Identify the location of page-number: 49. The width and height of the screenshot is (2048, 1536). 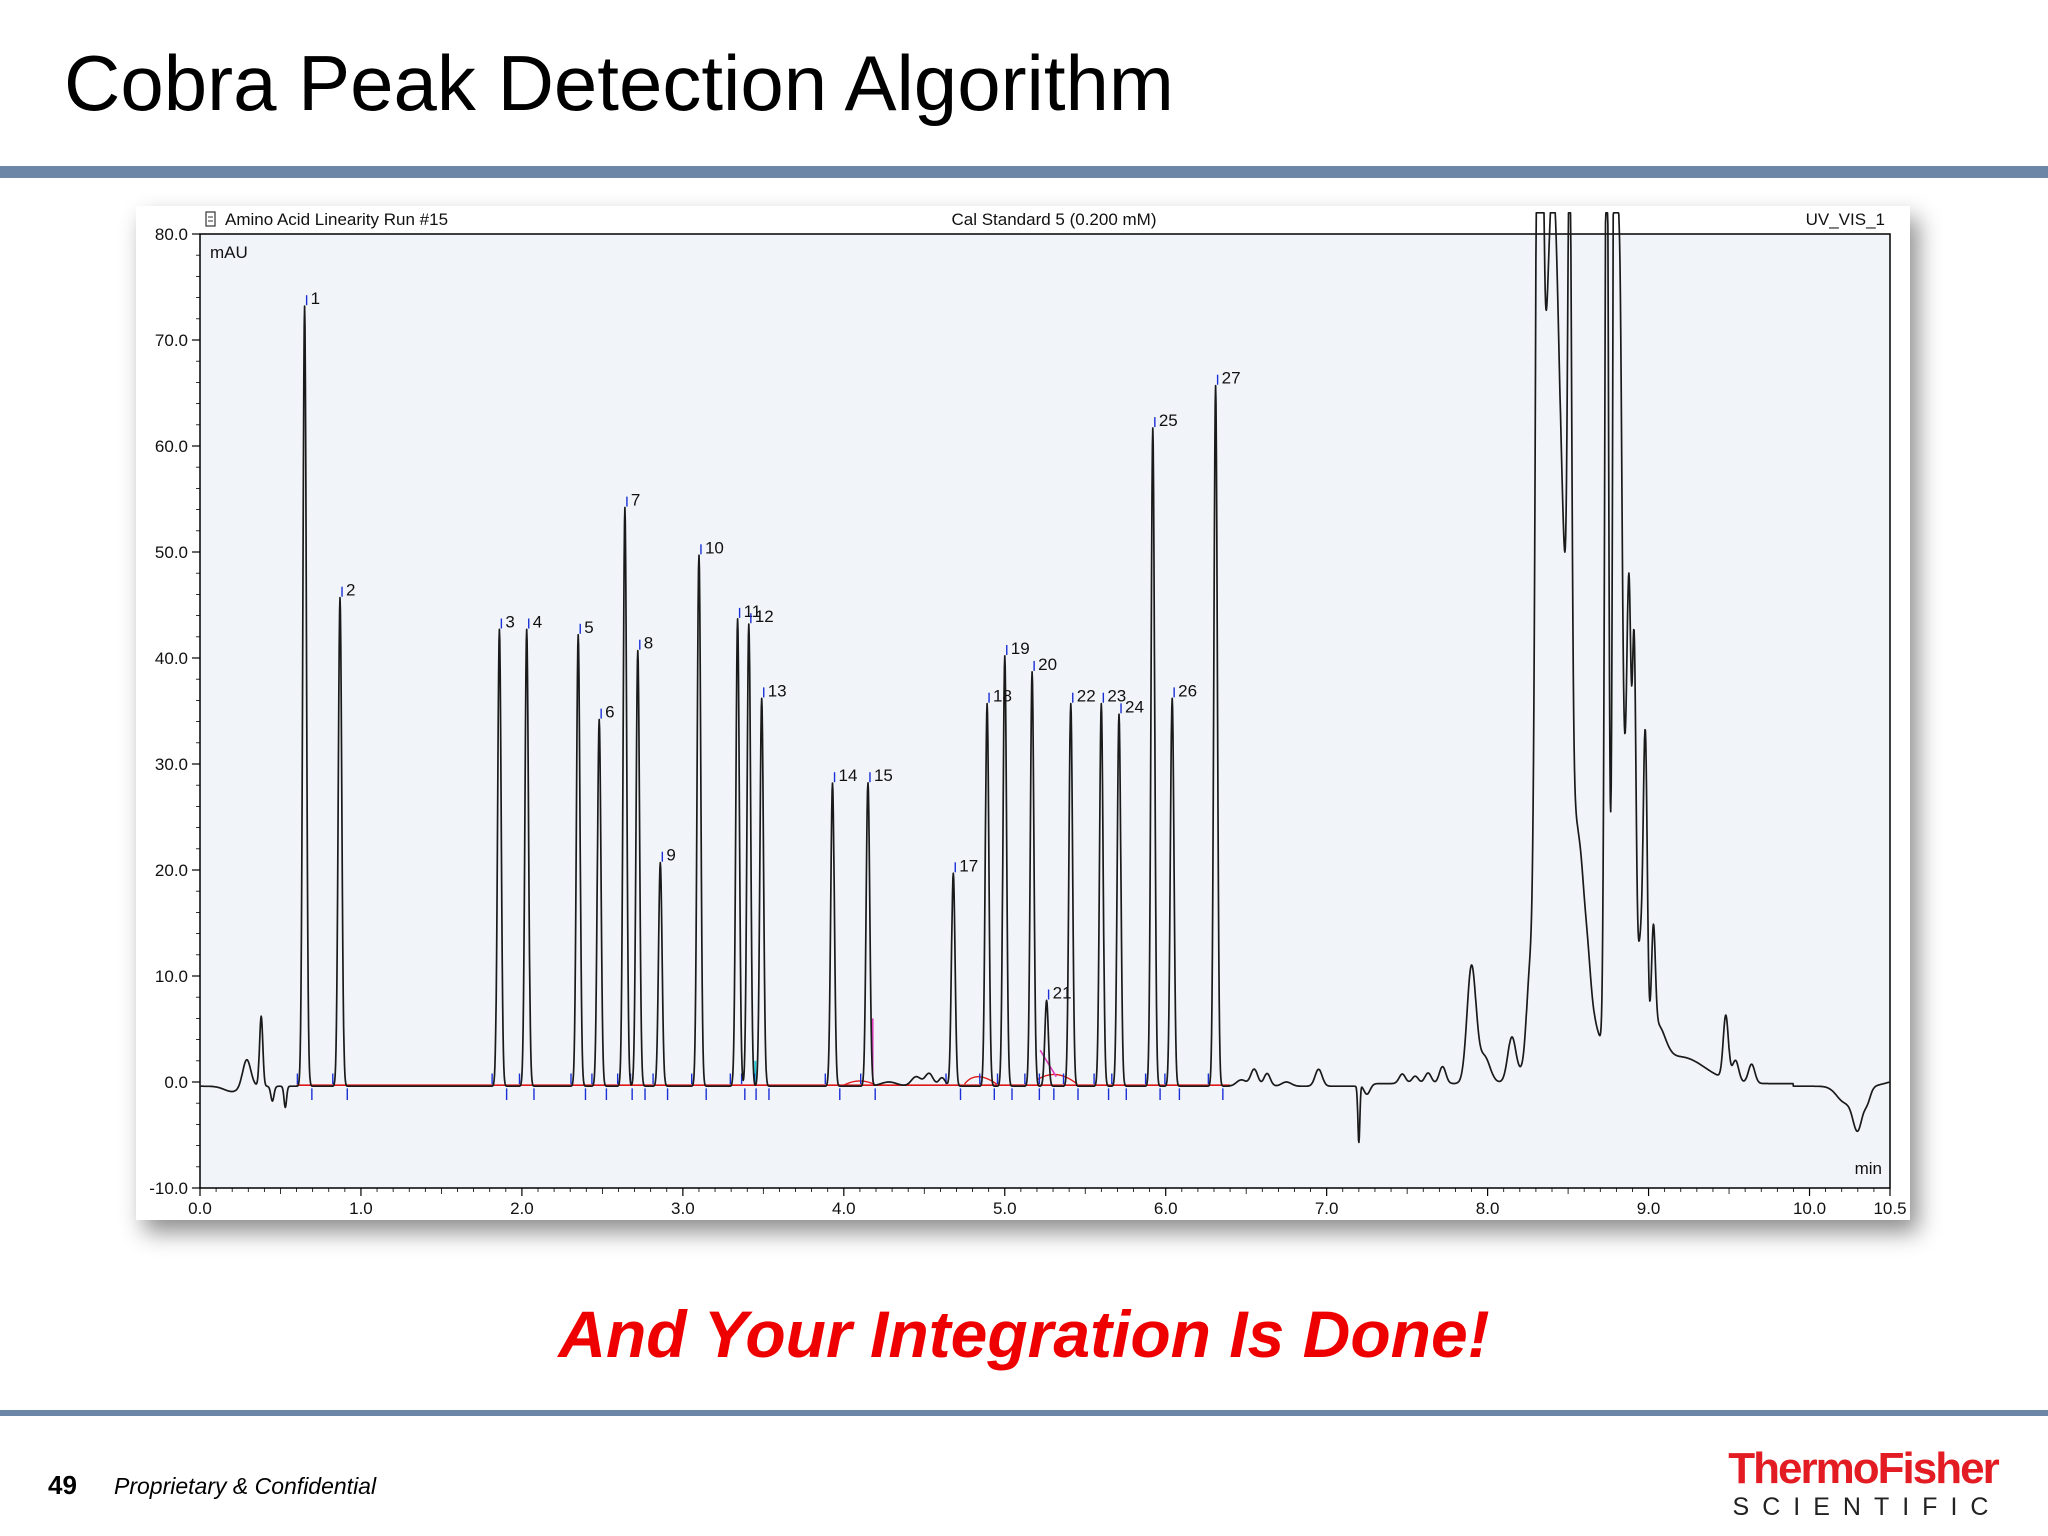
(62, 1485).